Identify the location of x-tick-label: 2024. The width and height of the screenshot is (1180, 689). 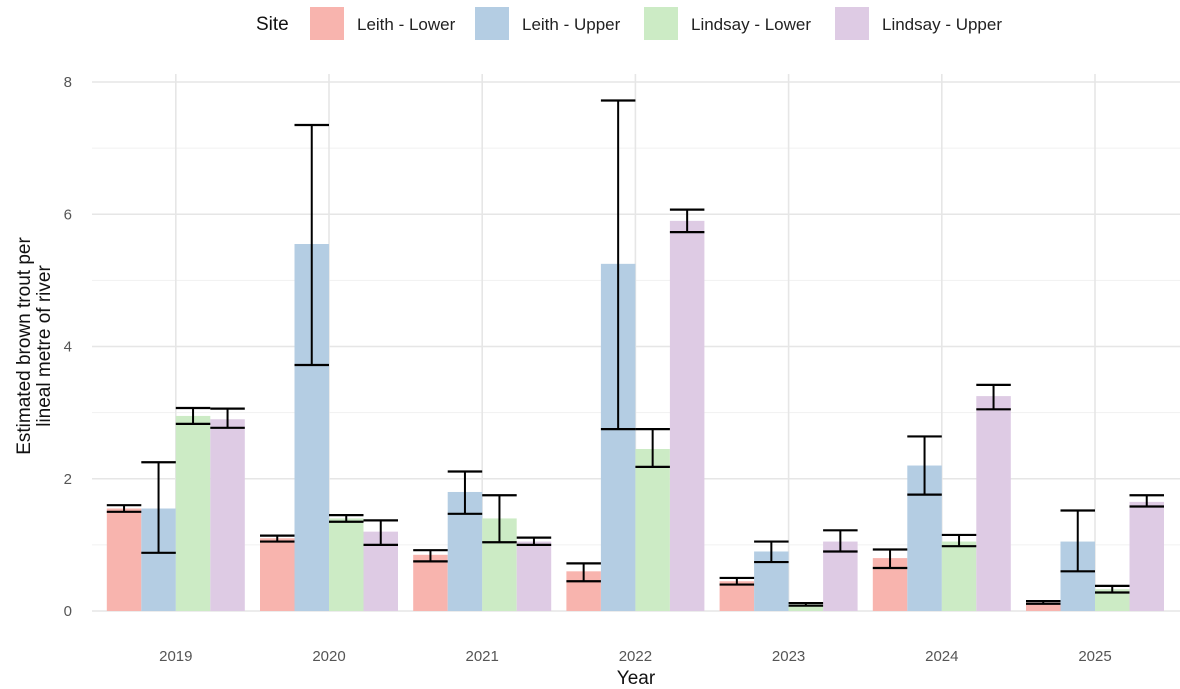
(941, 656).